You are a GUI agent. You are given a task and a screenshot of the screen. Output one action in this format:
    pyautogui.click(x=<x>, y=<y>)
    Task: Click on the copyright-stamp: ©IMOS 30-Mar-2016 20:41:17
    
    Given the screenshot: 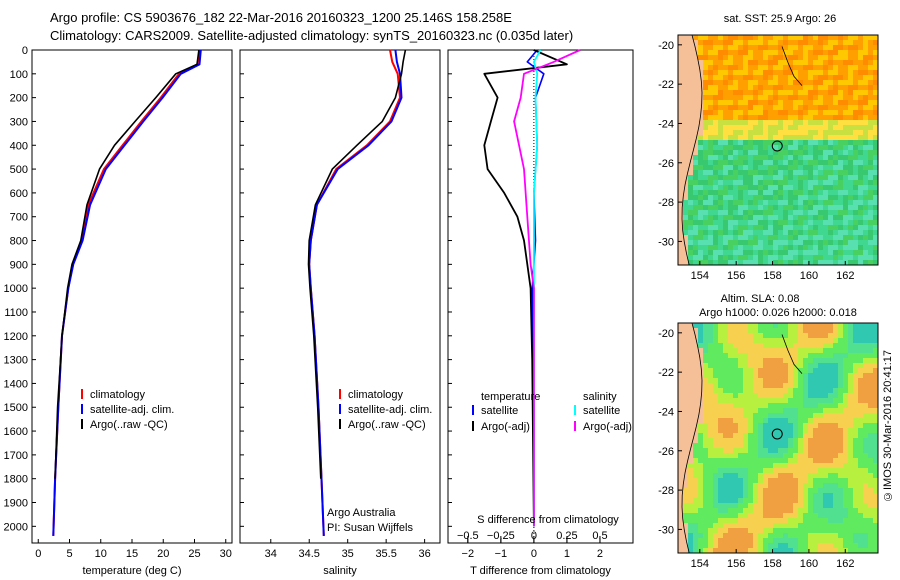 What is the action you would take?
    pyautogui.click(x=888, y=426)
    